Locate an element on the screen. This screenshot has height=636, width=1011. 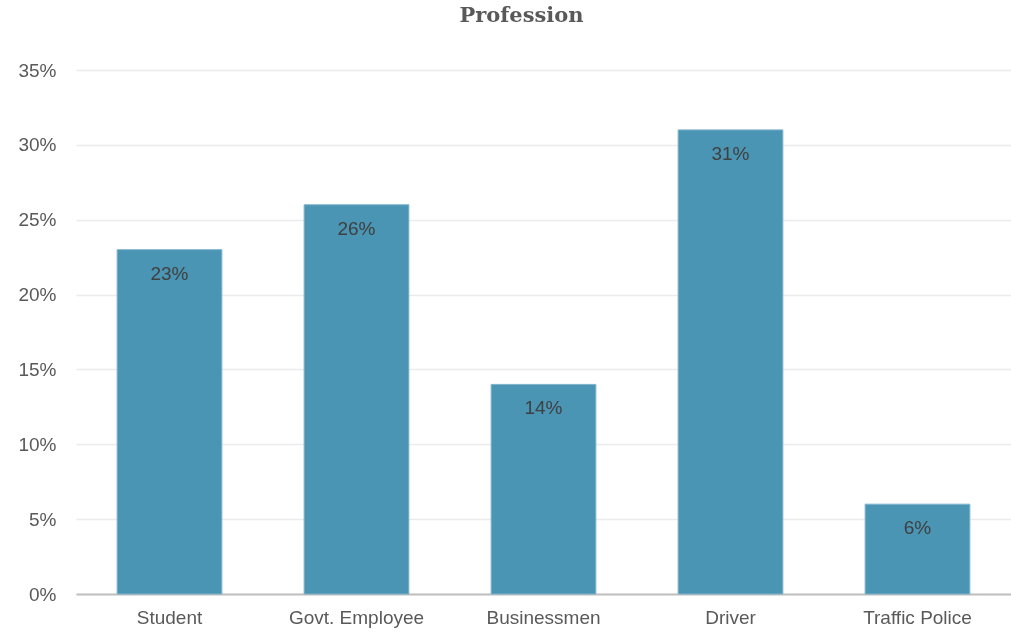
x-tick-label: Traffic Police is located at coordinates (917, 617).